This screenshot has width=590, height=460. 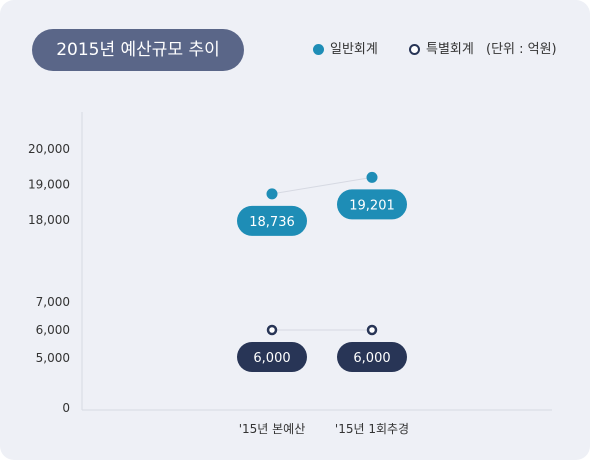 I want to click on legend-special-label: 특별회계, so click(x=450, y=49).